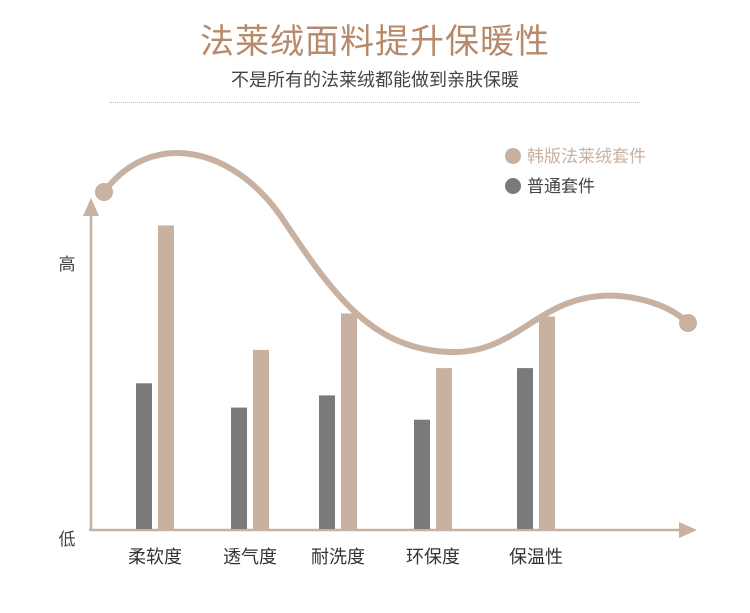  Describe the element at coordinates (375, 42) in the screenshot. I see `page-title: 法莱绒面料提升保暖性` at that location.